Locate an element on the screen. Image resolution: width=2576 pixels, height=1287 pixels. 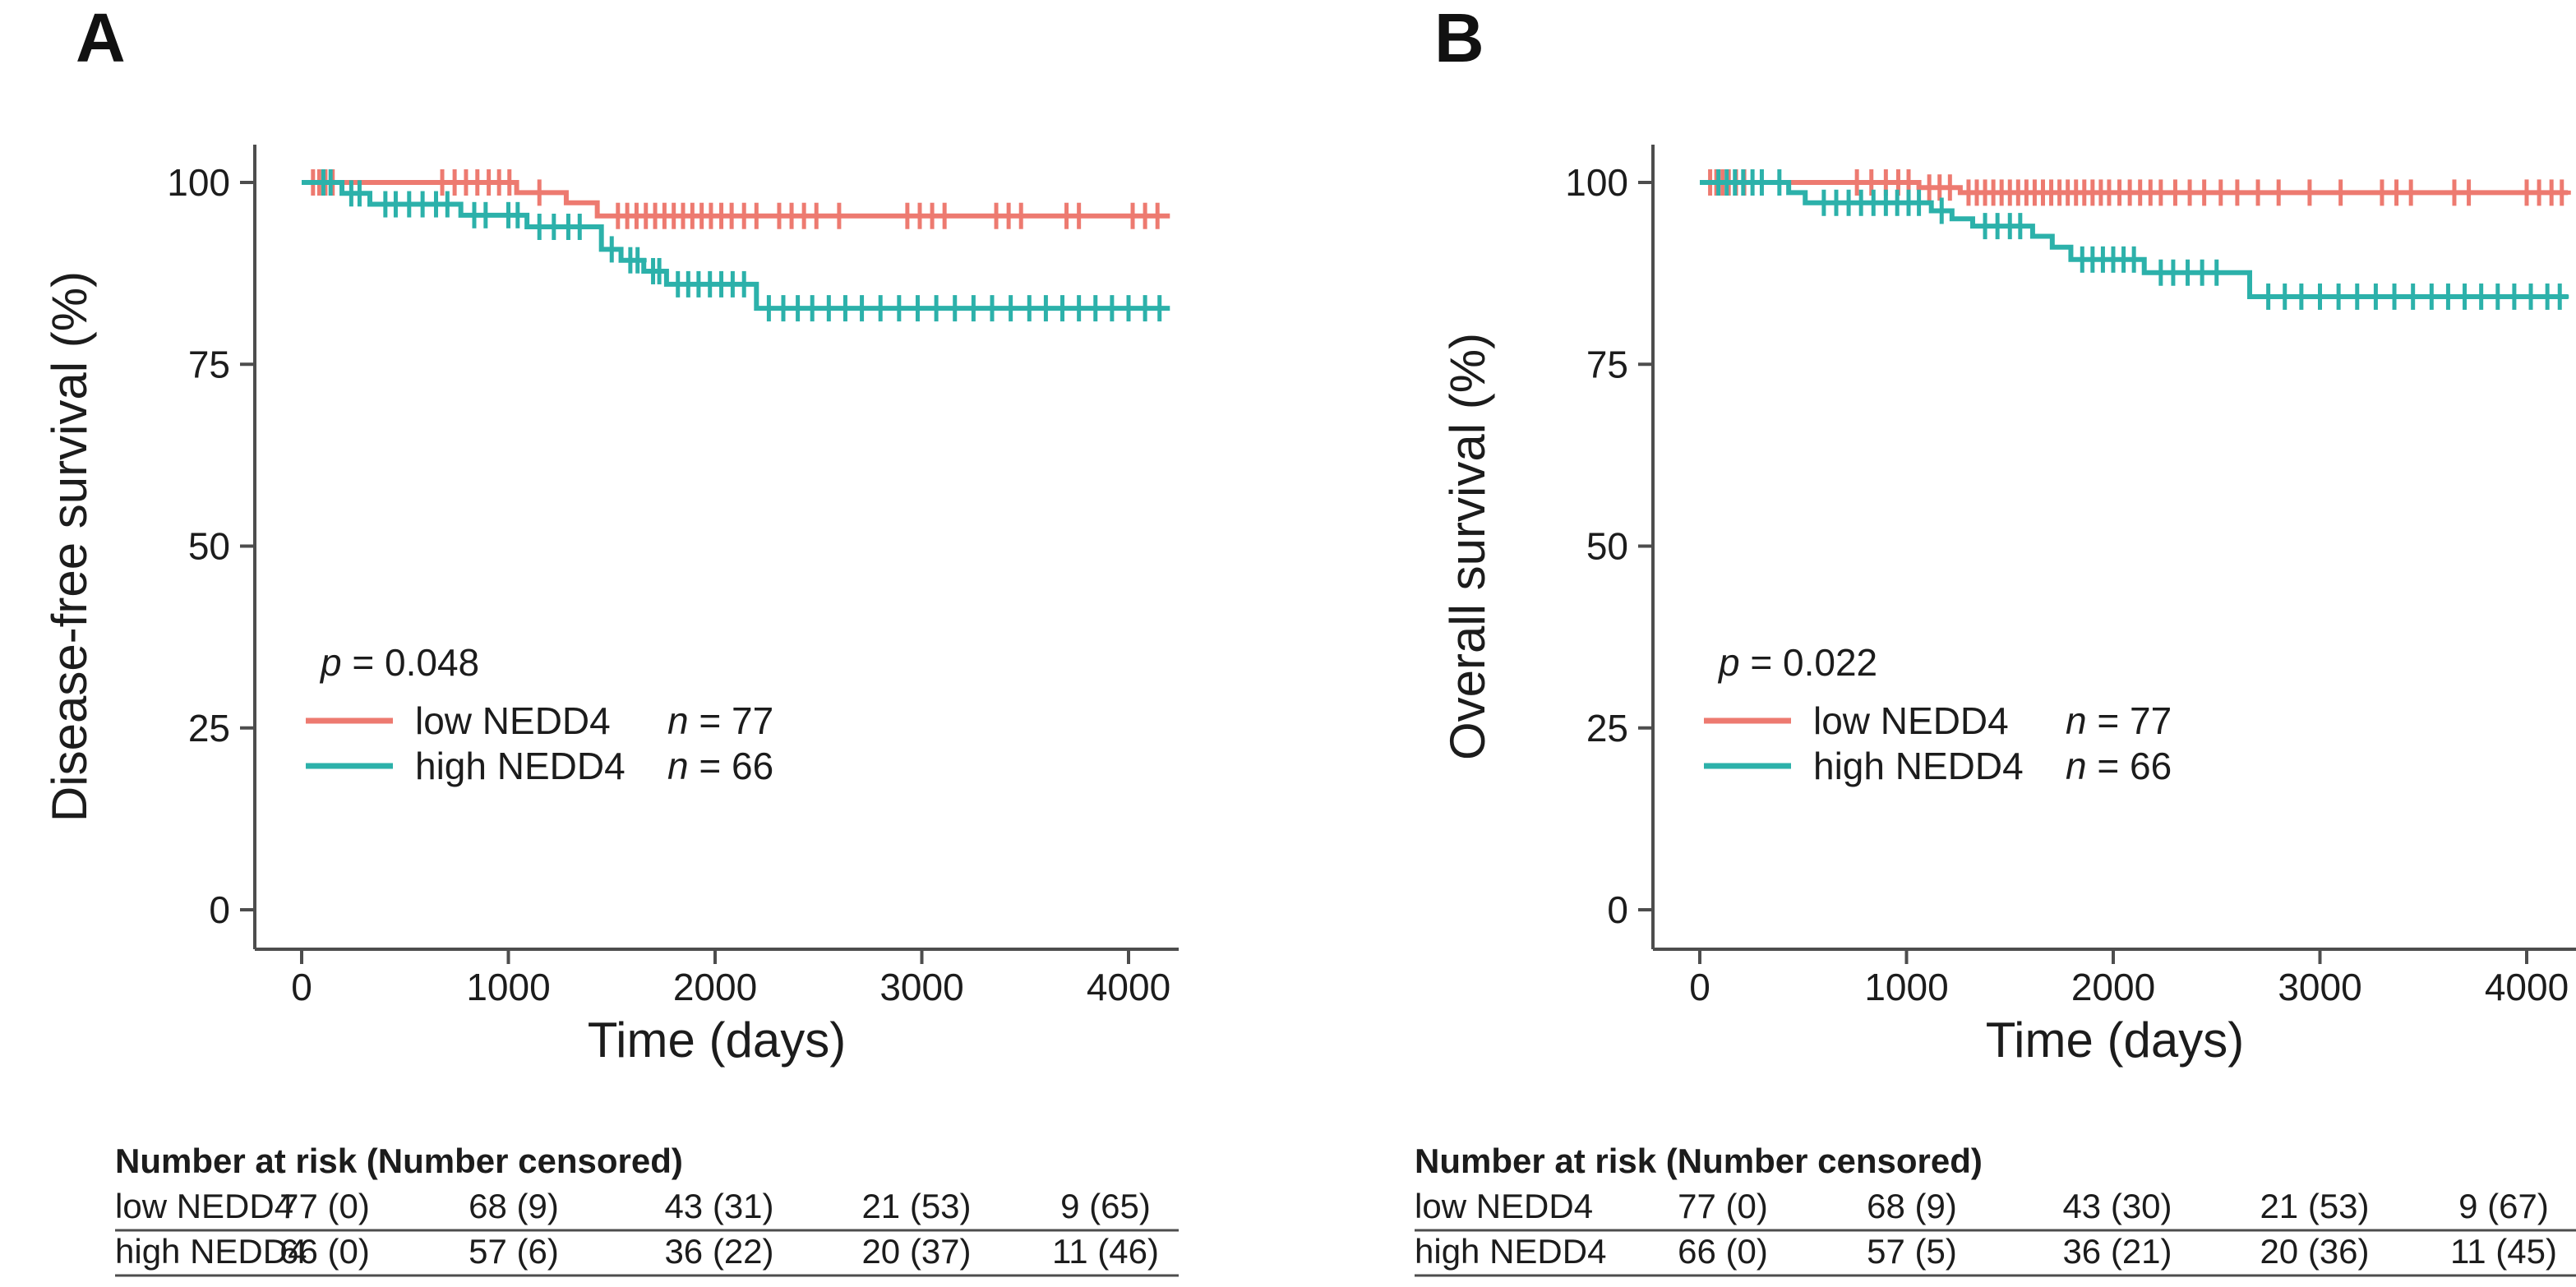
risk-table-cell: 36 (22) is located at coordinates (719, 1251).